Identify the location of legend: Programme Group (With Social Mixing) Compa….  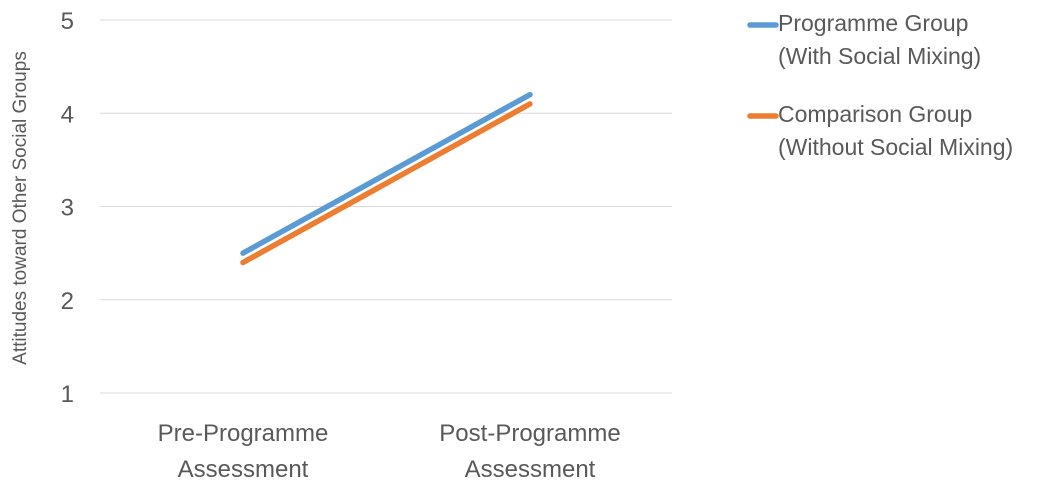
(880, 85).